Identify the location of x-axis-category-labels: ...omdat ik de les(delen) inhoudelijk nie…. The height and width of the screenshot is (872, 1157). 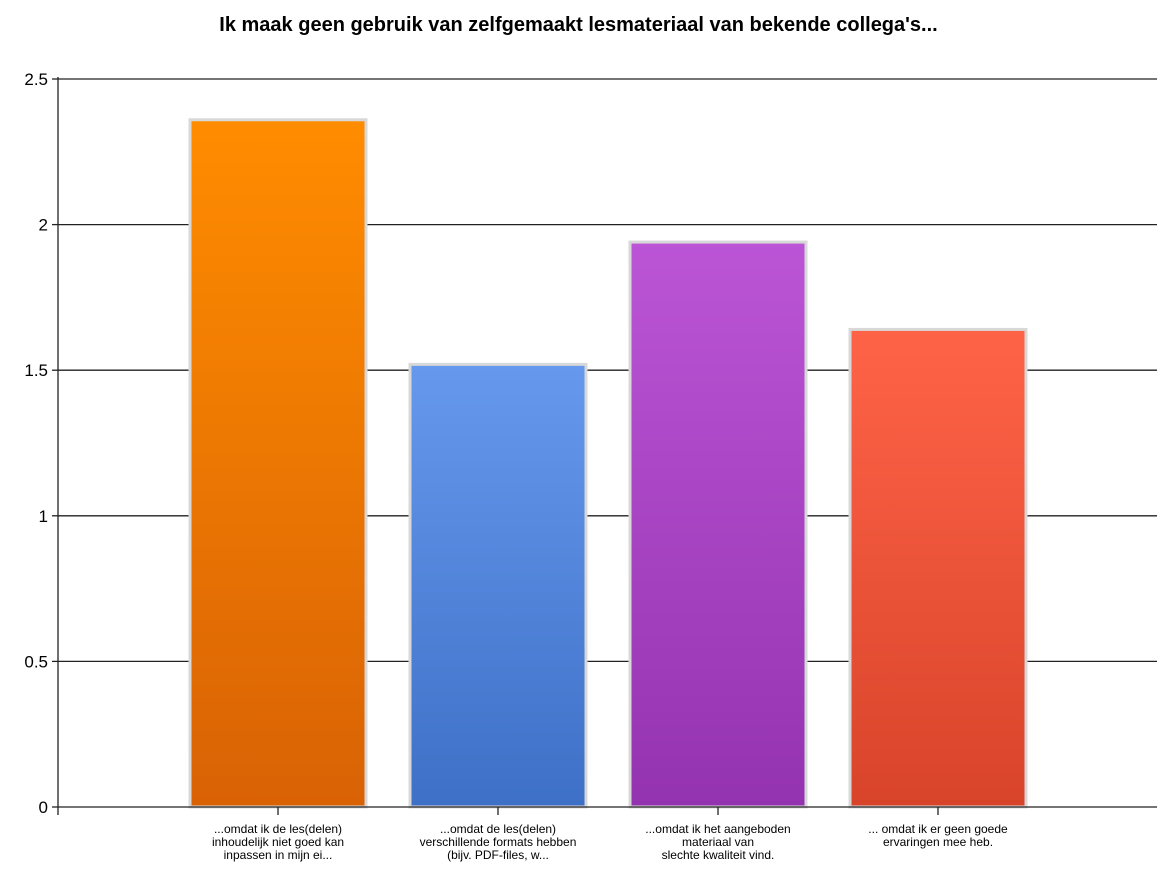
(610, 842).